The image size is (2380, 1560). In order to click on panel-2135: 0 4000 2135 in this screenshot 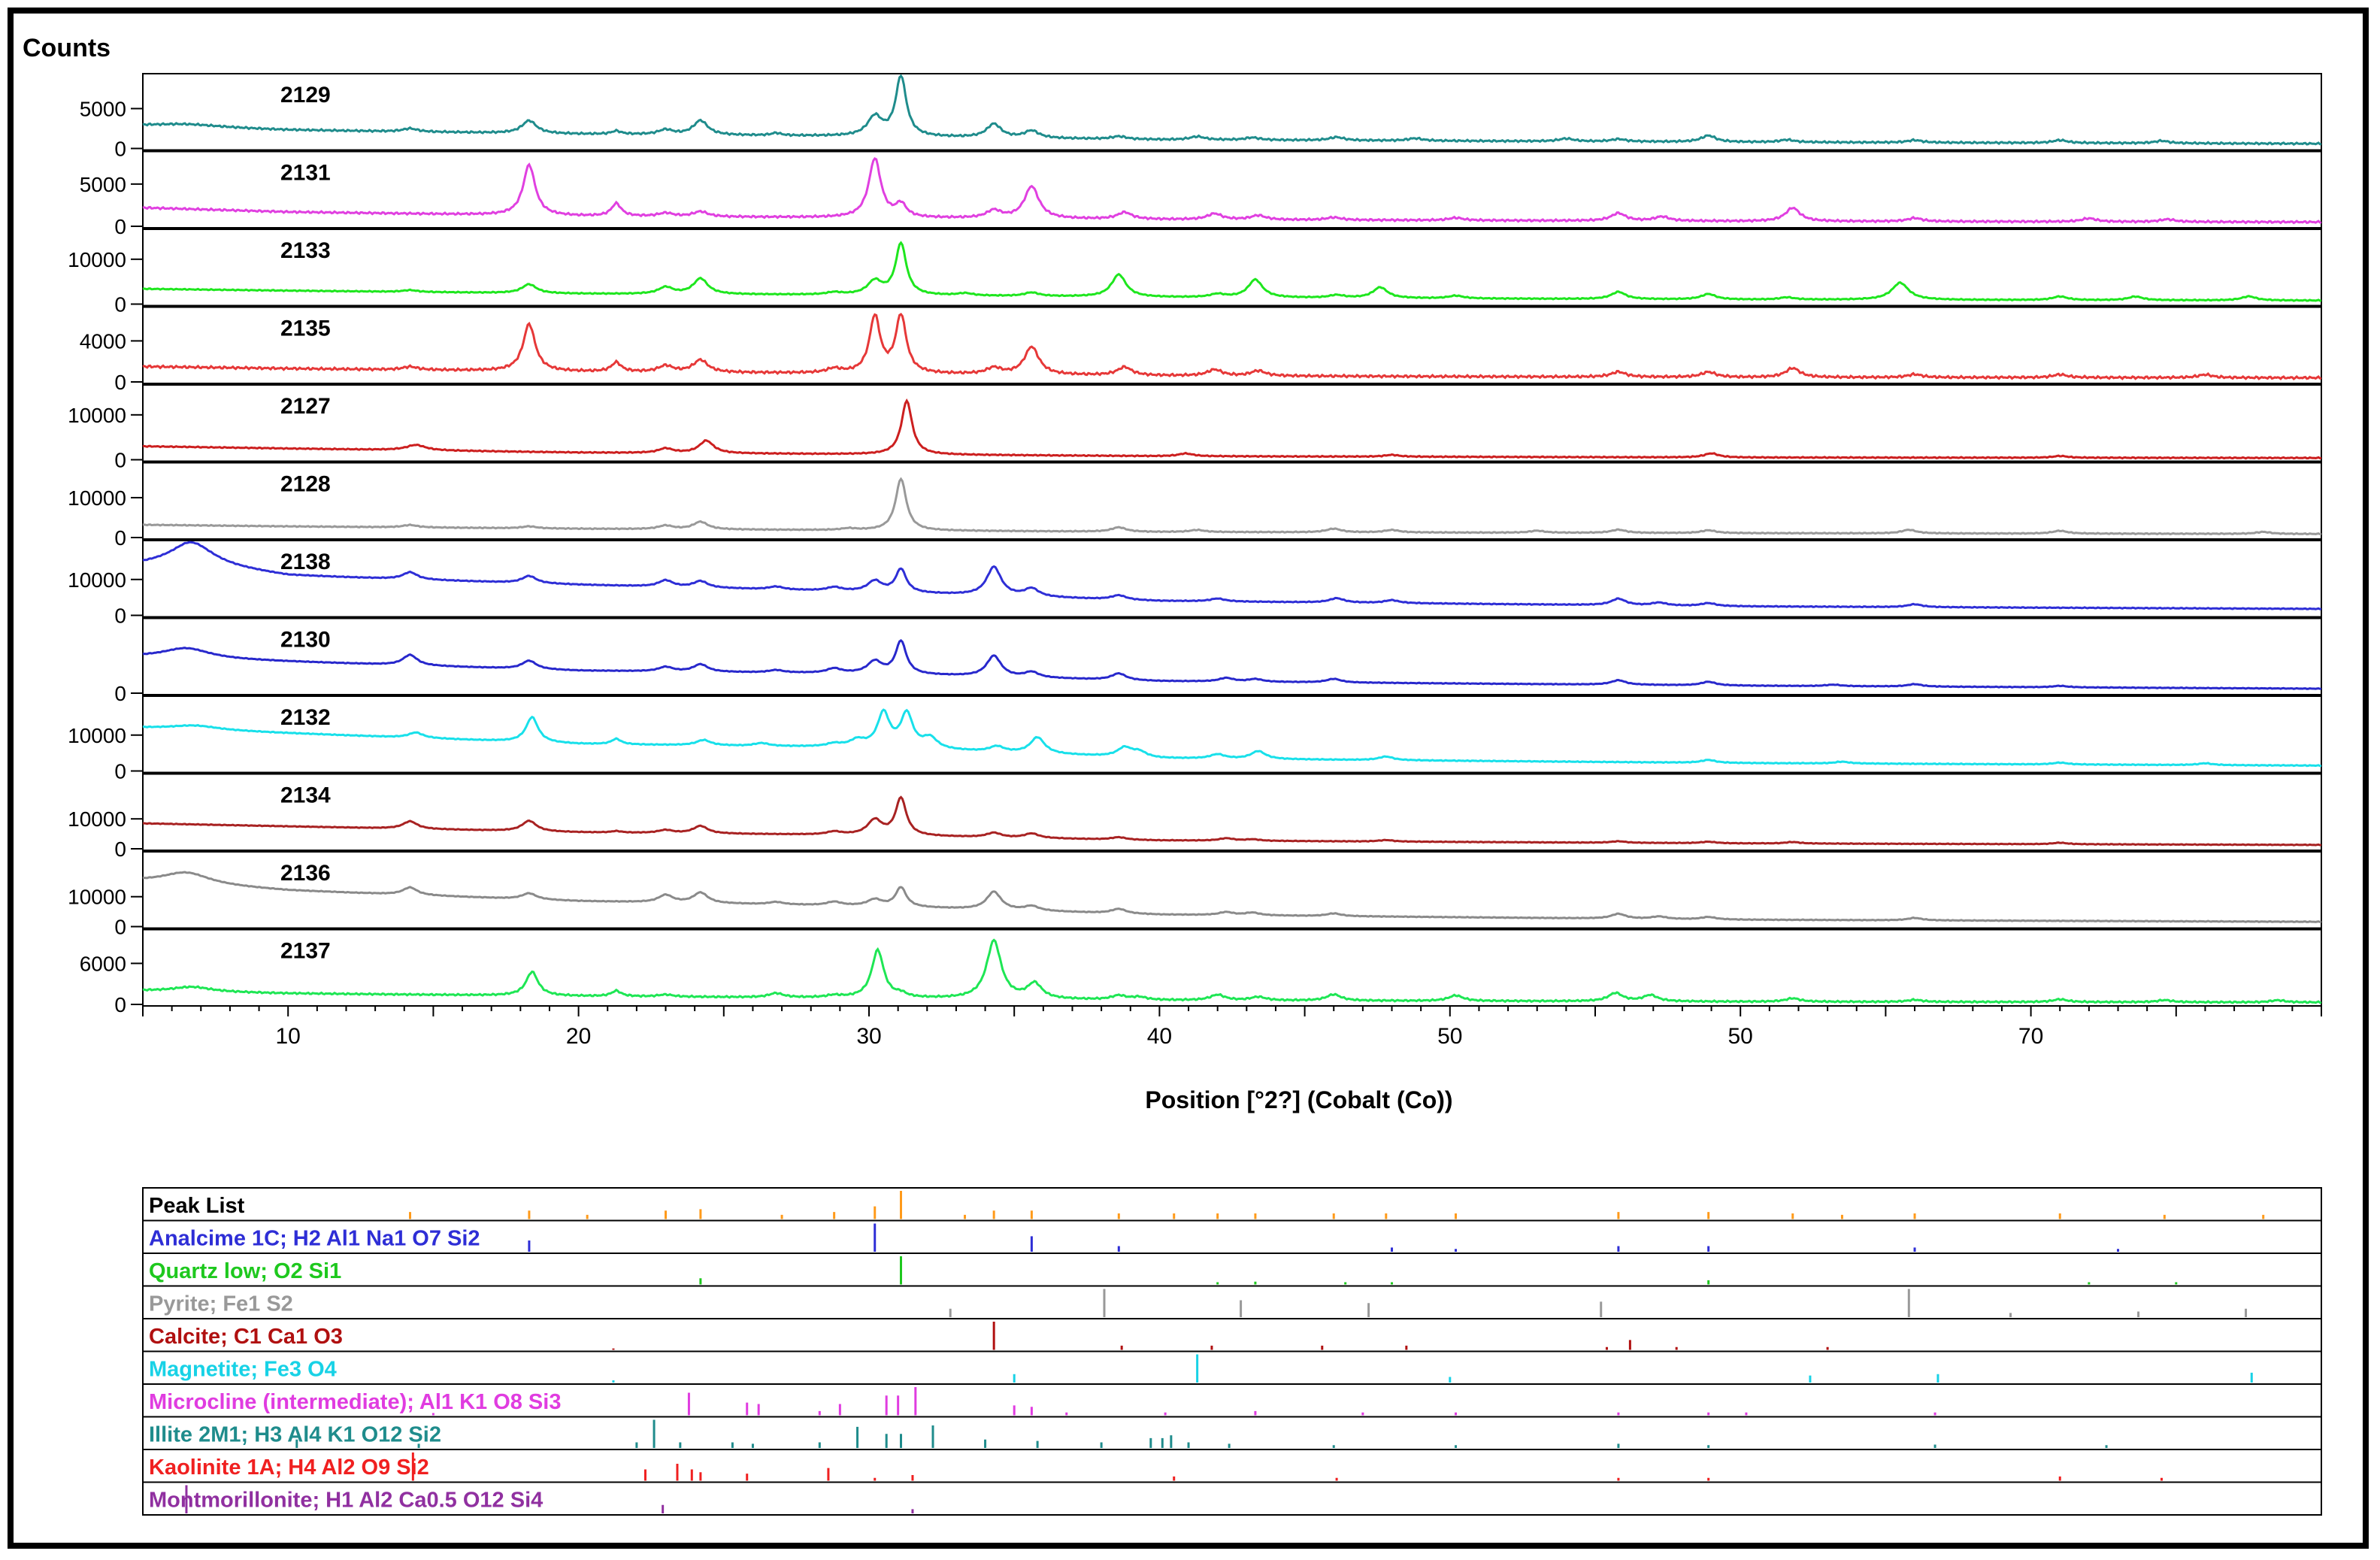, I will do `click(1201, 350)`.